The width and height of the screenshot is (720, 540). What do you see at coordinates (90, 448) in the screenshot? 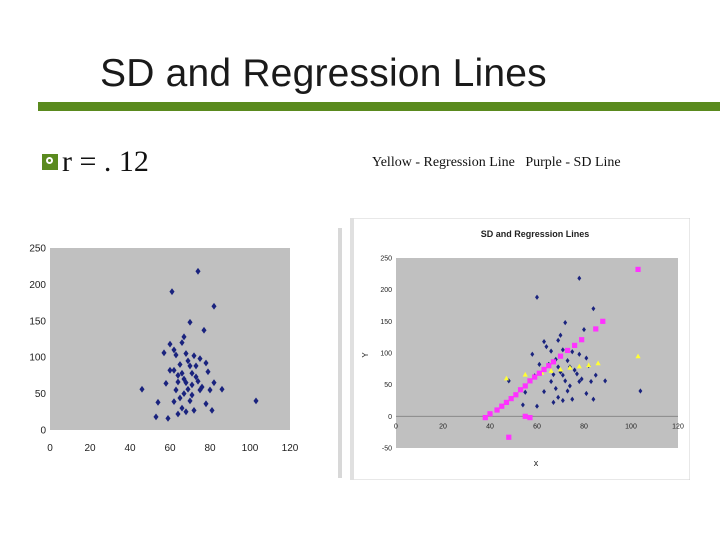
I see `left-x-tick-label: 20` at bounding box center [90, 448].